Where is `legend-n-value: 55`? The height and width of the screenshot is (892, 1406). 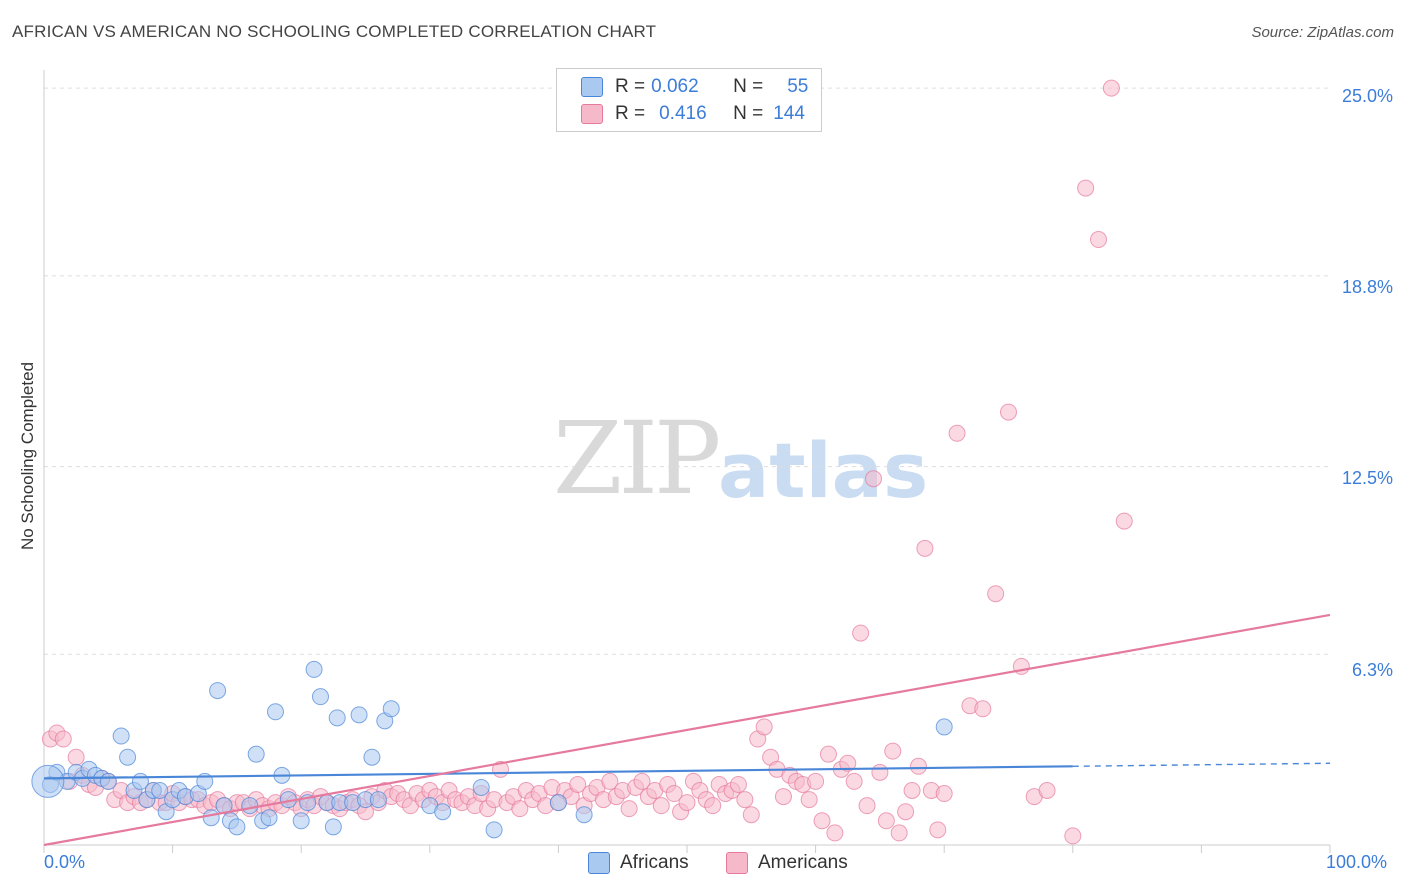
legend-n-value: 55 is located at coordinates (798, 86).